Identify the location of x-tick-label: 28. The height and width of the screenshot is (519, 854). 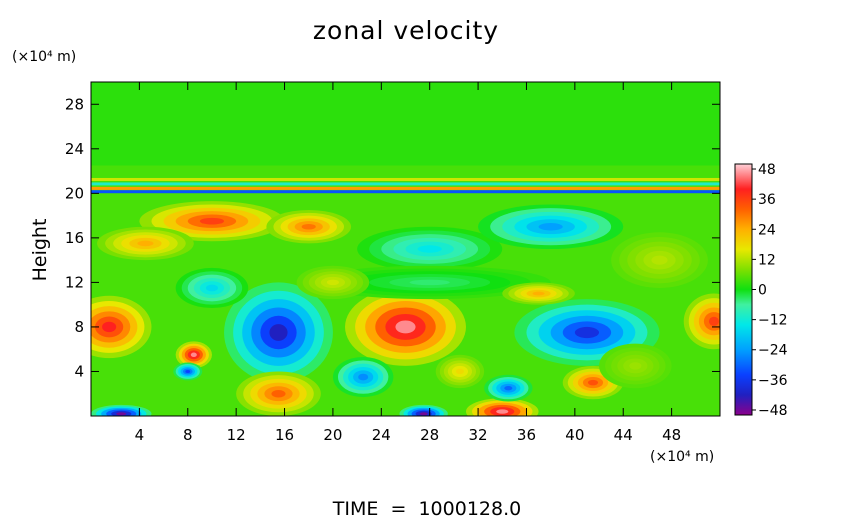
(429, 435).